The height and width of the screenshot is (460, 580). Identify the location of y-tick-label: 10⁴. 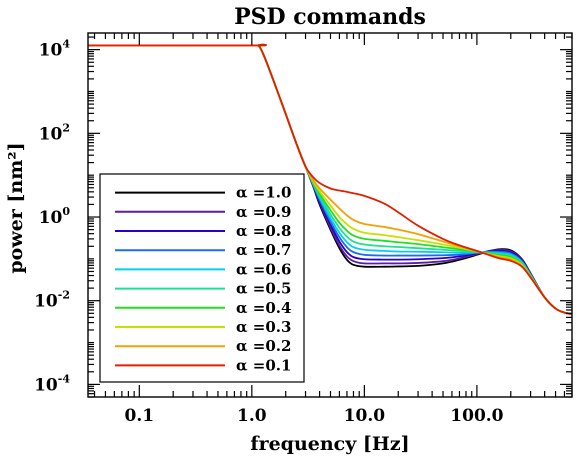
(55, 49).